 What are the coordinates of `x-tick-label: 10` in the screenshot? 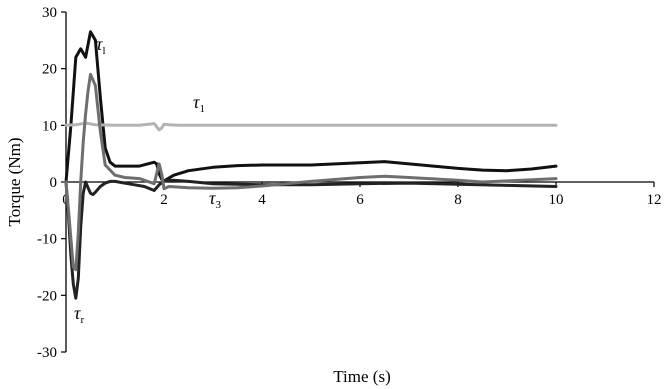 It's located at (556, 200).